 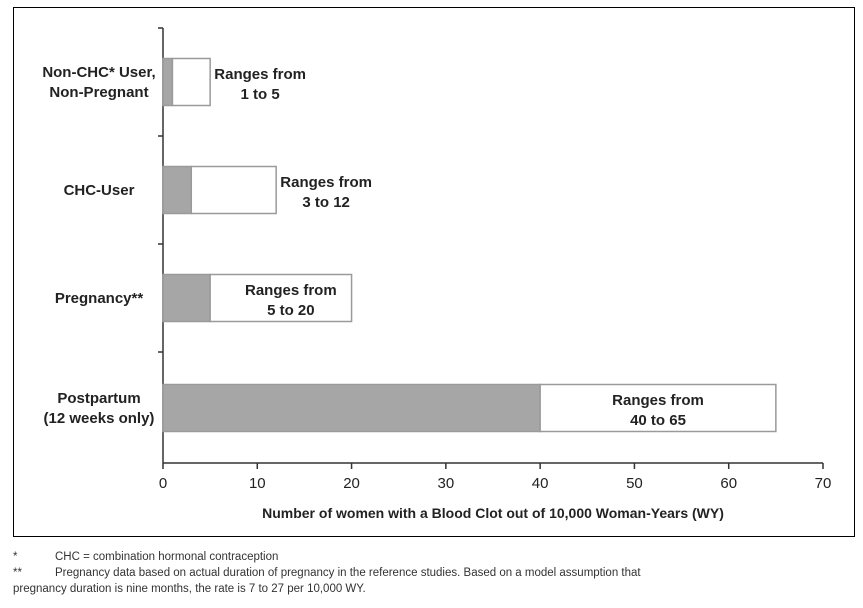 What do you see at coordinates (99, 298) in the screenshot?
I see `category-label-2-0: Pregnancy**` at bounding box center [99, 298].